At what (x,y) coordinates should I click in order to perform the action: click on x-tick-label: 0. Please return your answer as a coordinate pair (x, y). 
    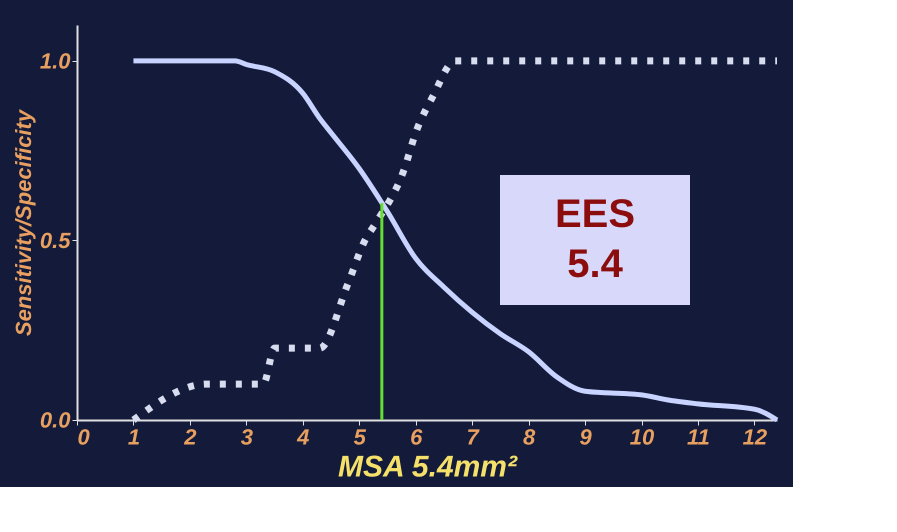
    Looking at the image, I should click on (84, 437).